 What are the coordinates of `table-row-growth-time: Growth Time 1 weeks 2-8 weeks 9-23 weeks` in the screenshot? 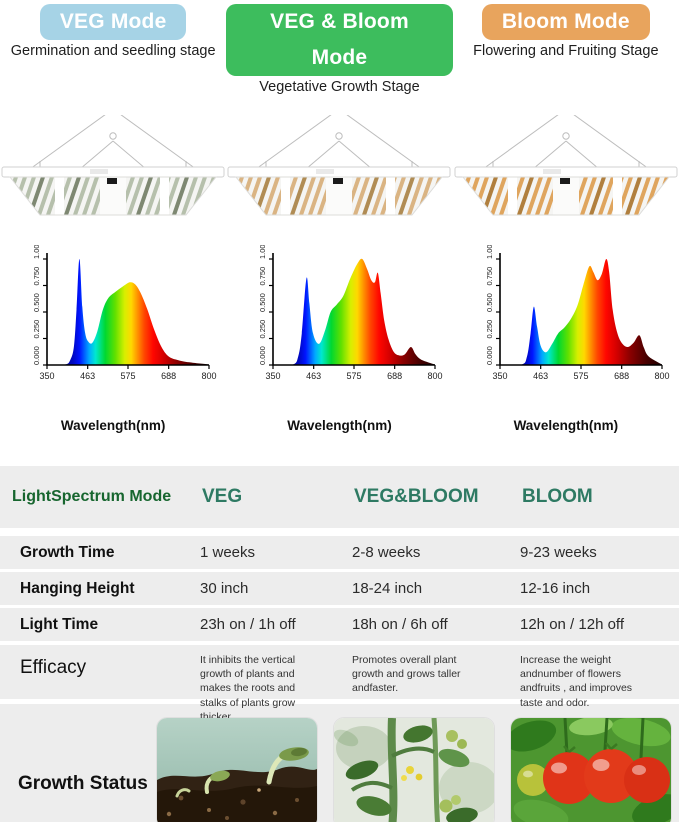 It's located at (339, 552).